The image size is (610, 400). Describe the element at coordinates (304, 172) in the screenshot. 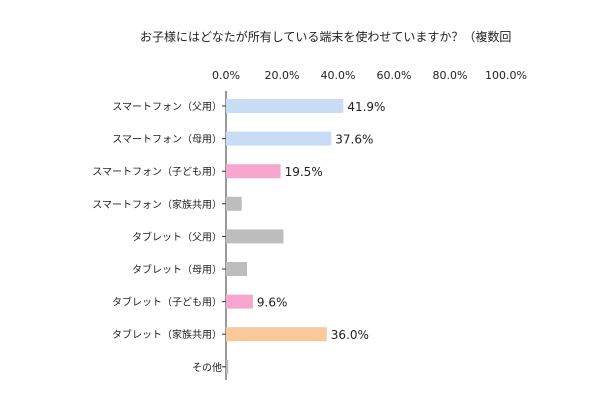

I see `data-label: 19.5%` at that location.